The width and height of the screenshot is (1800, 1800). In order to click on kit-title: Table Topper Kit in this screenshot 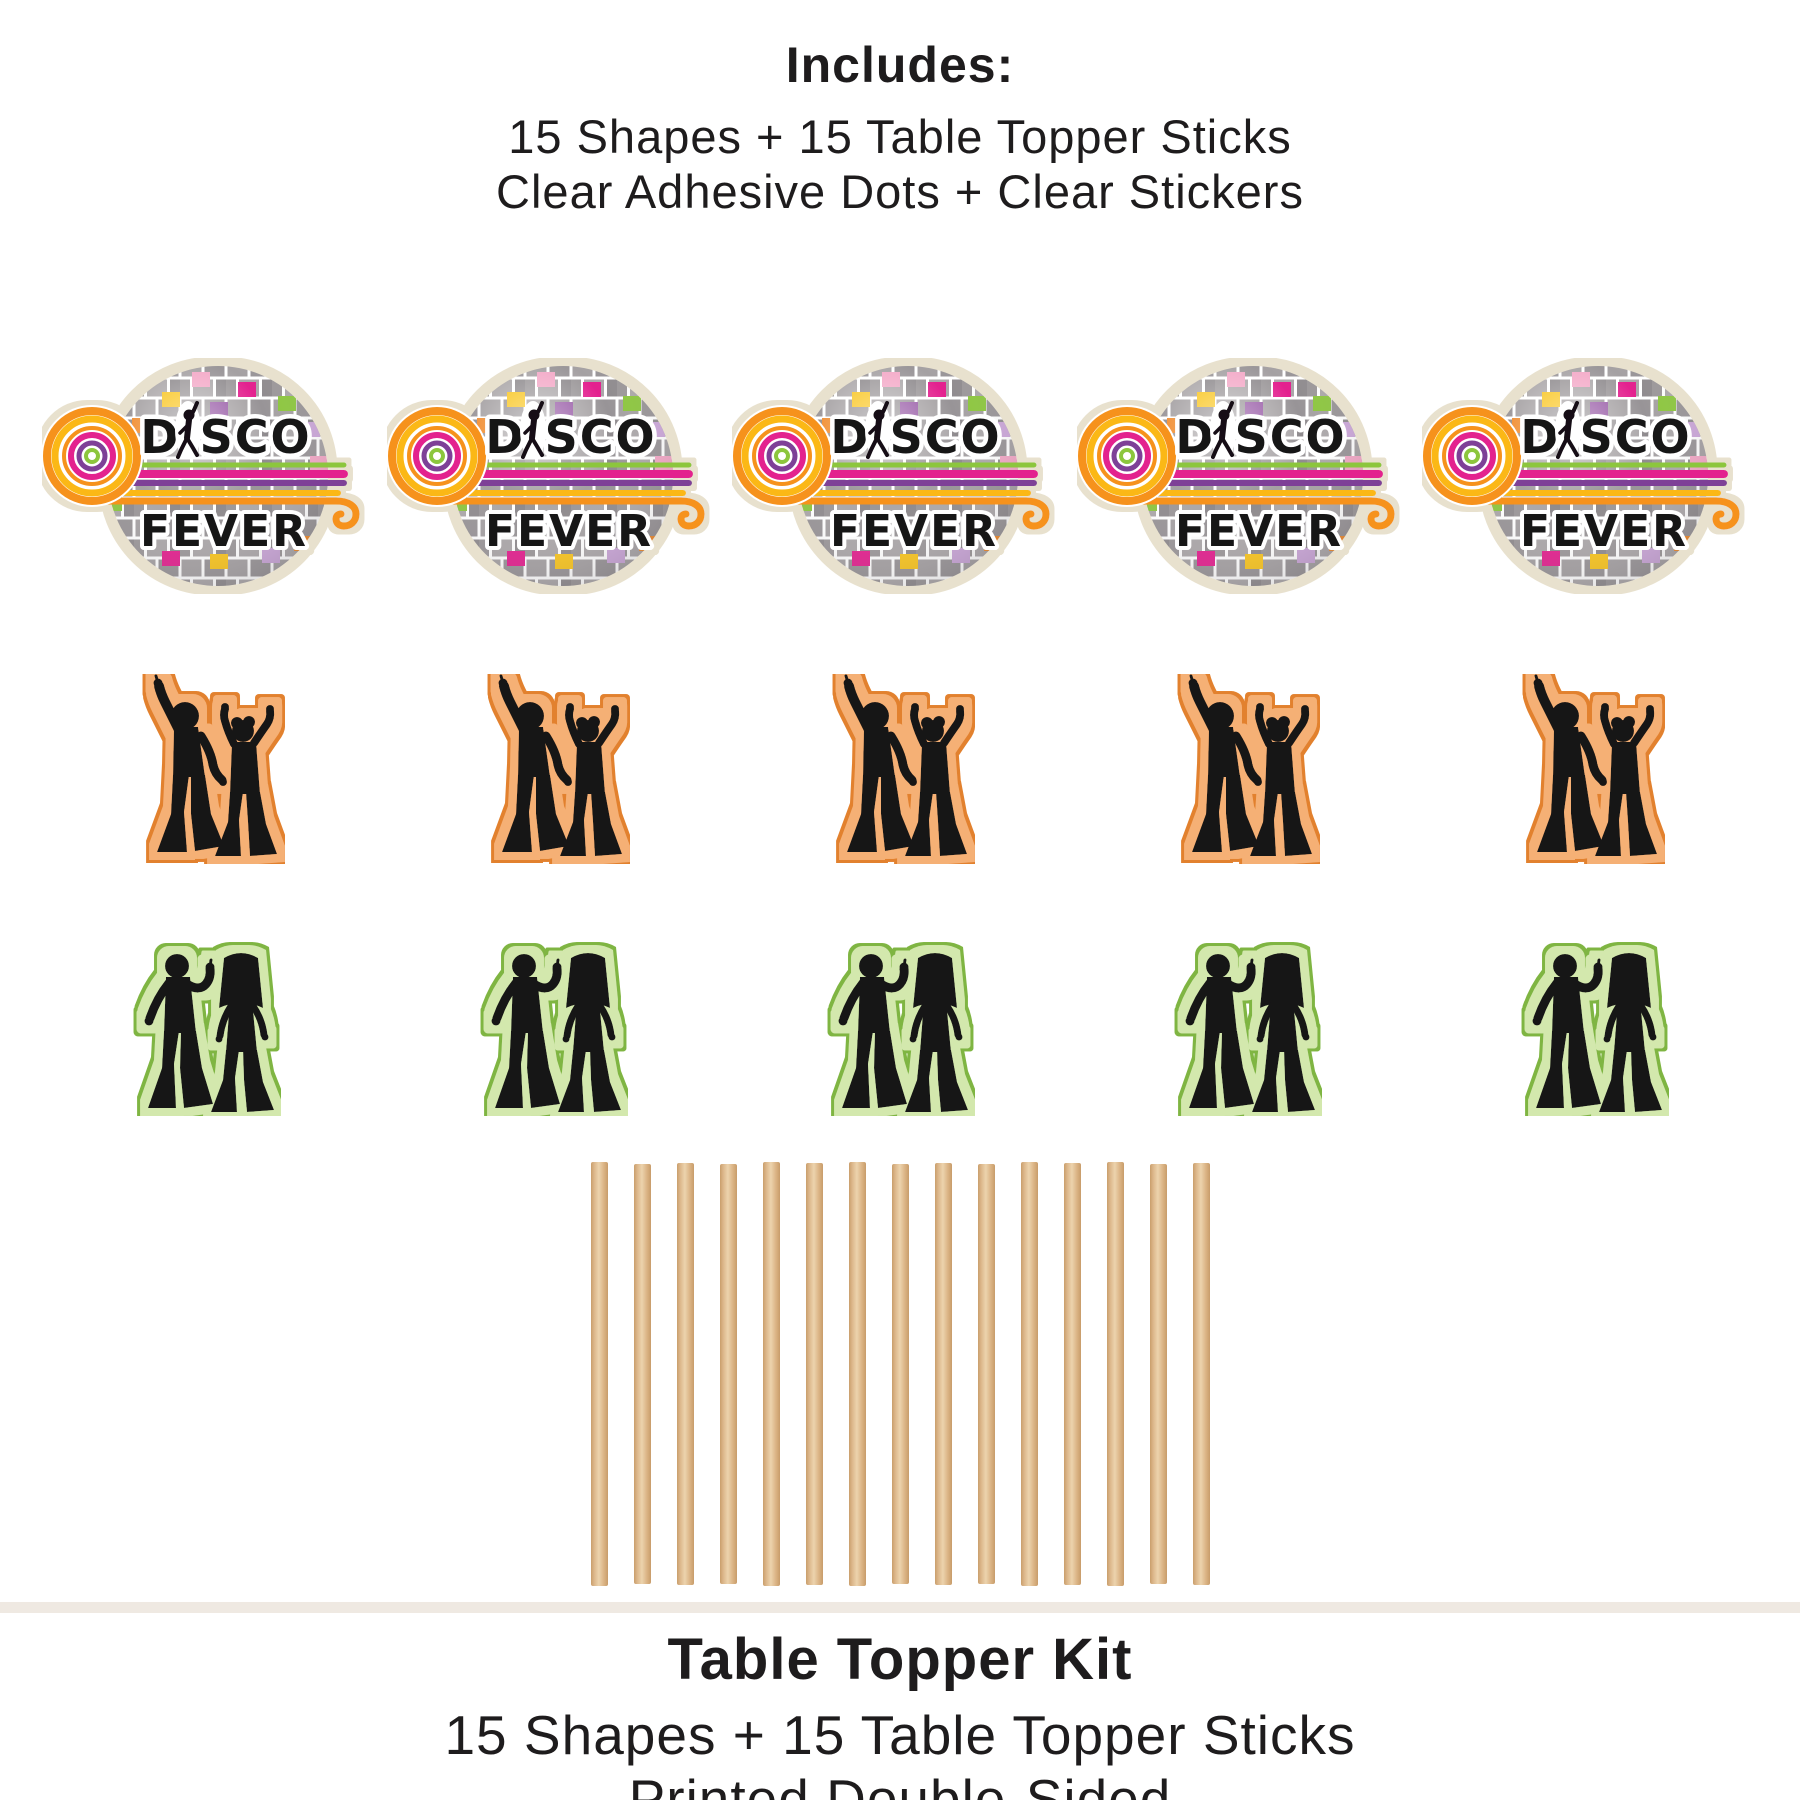, I will do `click(900, 1659)`.